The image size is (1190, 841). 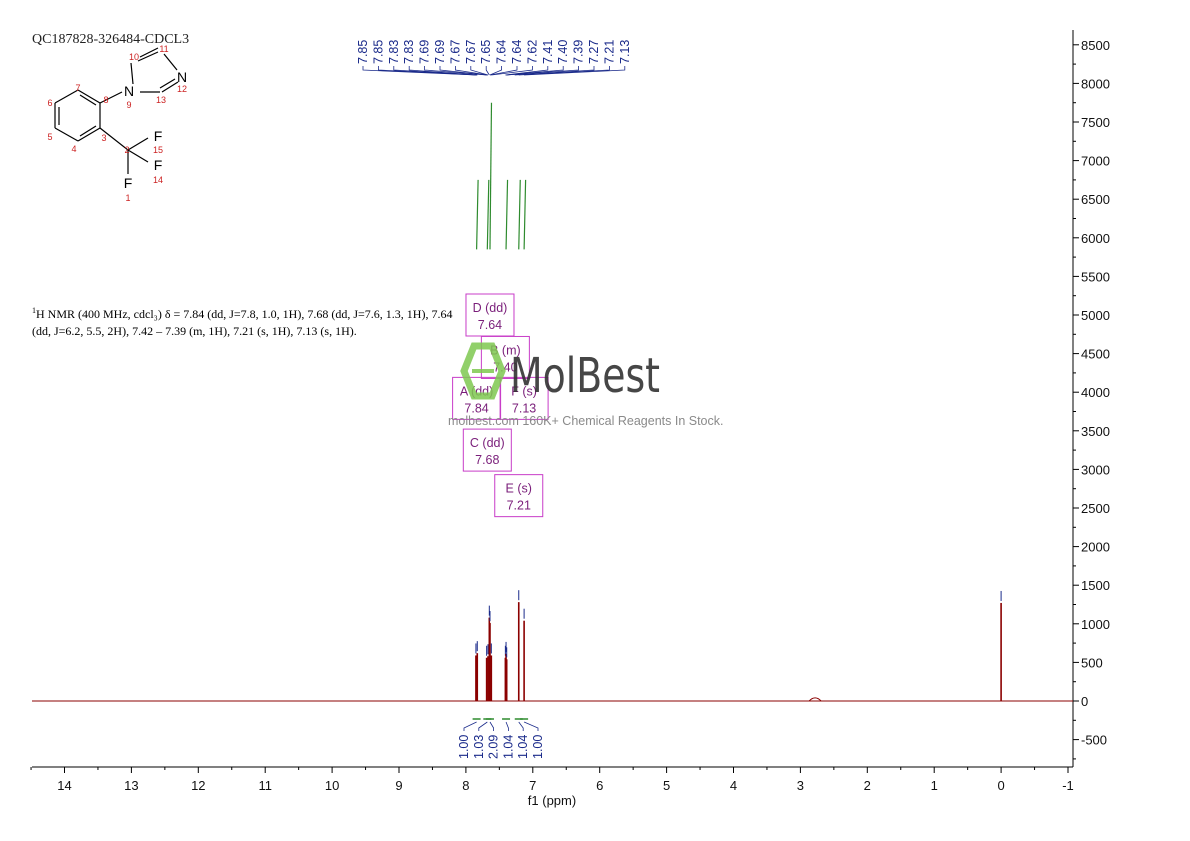 I want to click on peak-label: 7.40, so click(x=563, y=52).